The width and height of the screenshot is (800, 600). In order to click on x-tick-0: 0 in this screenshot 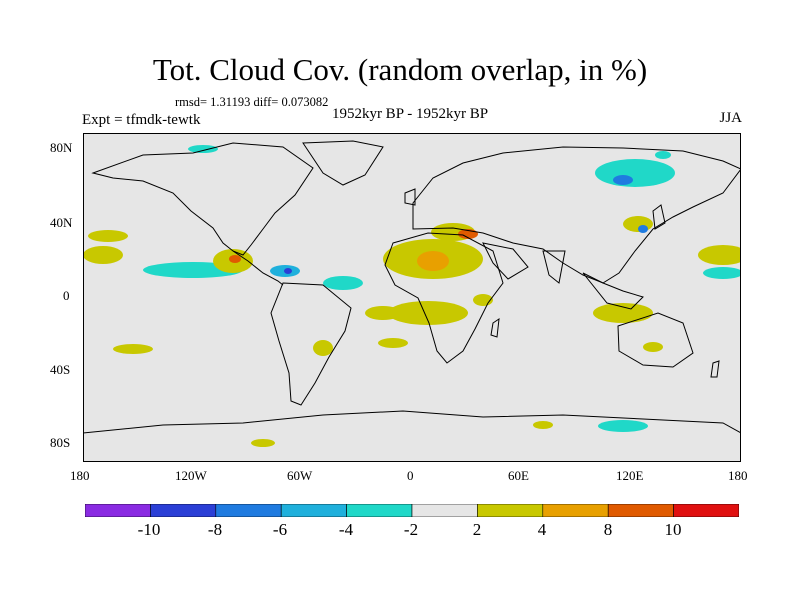, I will do `click(410, 475)`.